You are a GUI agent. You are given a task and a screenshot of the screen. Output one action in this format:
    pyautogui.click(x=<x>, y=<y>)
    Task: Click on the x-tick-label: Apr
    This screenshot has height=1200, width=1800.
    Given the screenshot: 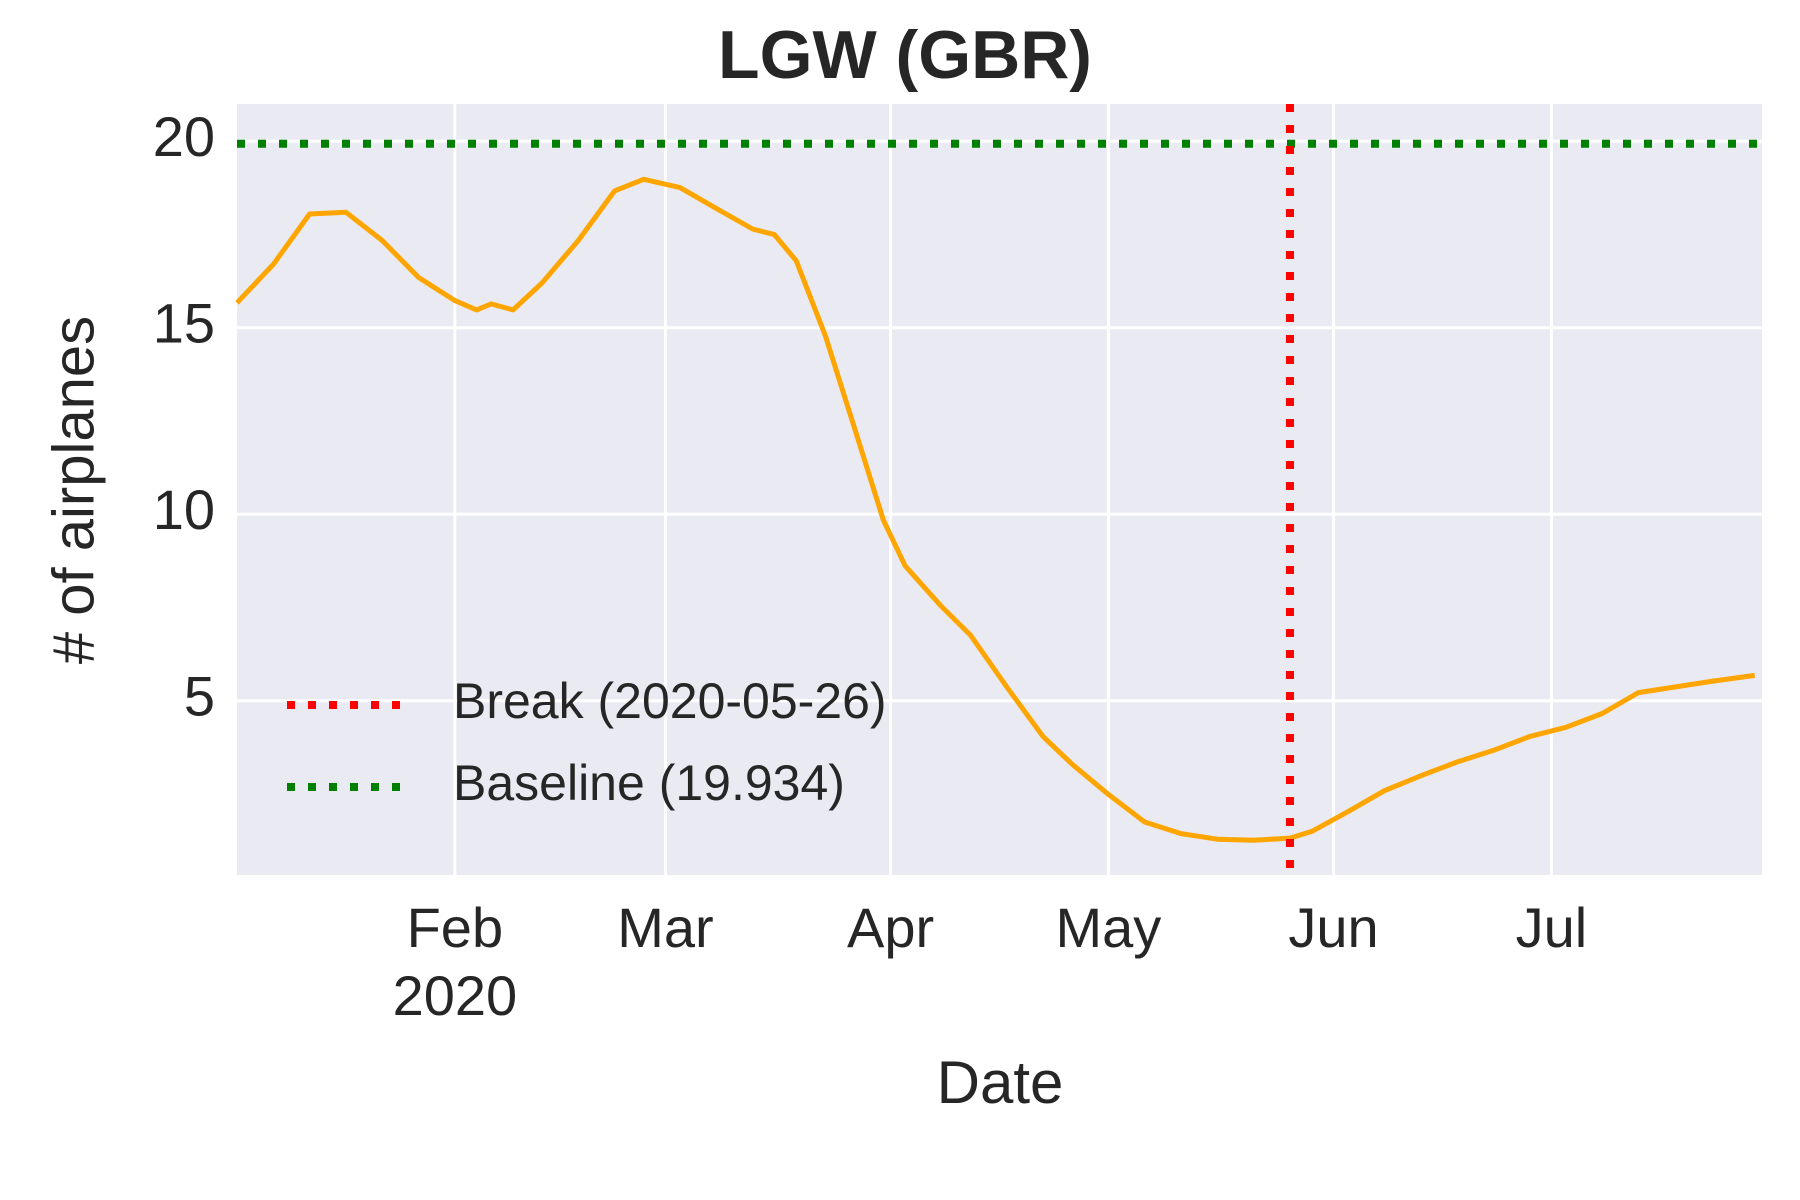 What is the action you would take?
    pyautogui.click(x=890, y=927)
    